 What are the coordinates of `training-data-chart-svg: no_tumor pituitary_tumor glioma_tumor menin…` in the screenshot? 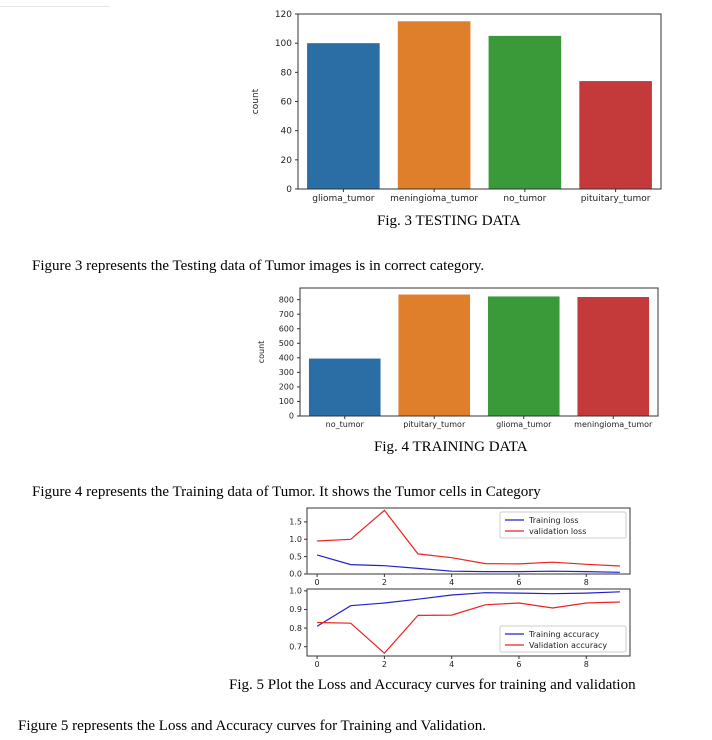 It's located at (458, 358).